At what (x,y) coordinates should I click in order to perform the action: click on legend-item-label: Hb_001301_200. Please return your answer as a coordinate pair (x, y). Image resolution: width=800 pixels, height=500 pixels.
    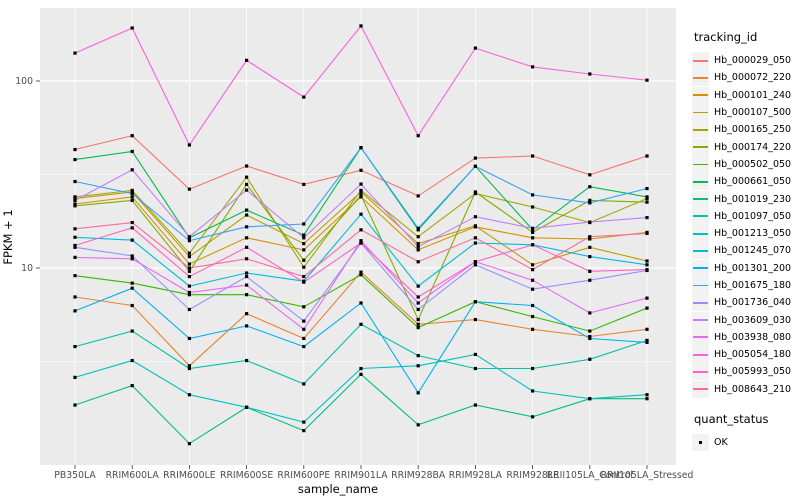
    Looking at the image, I should click on (753, 268).